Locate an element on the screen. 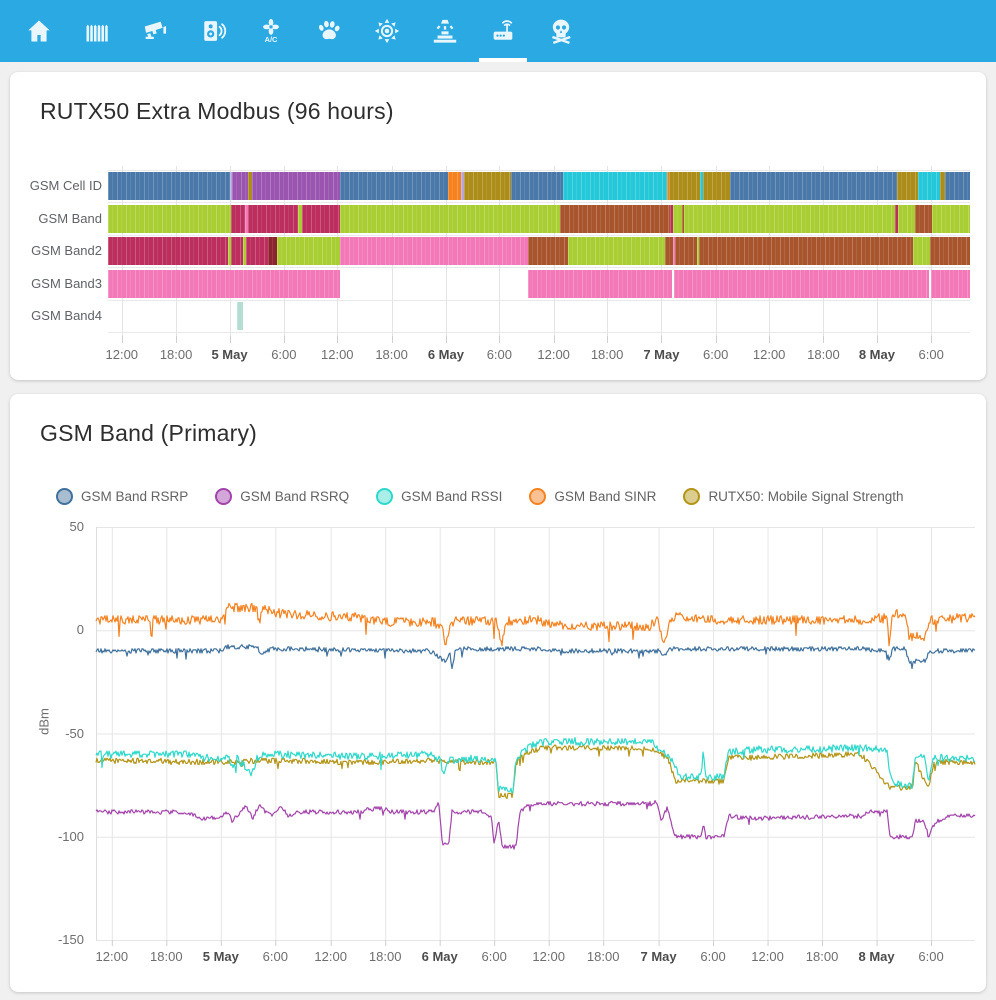  legend-label: RUTX50: Mobile Signal Strength is located at coordinates (806, 496).